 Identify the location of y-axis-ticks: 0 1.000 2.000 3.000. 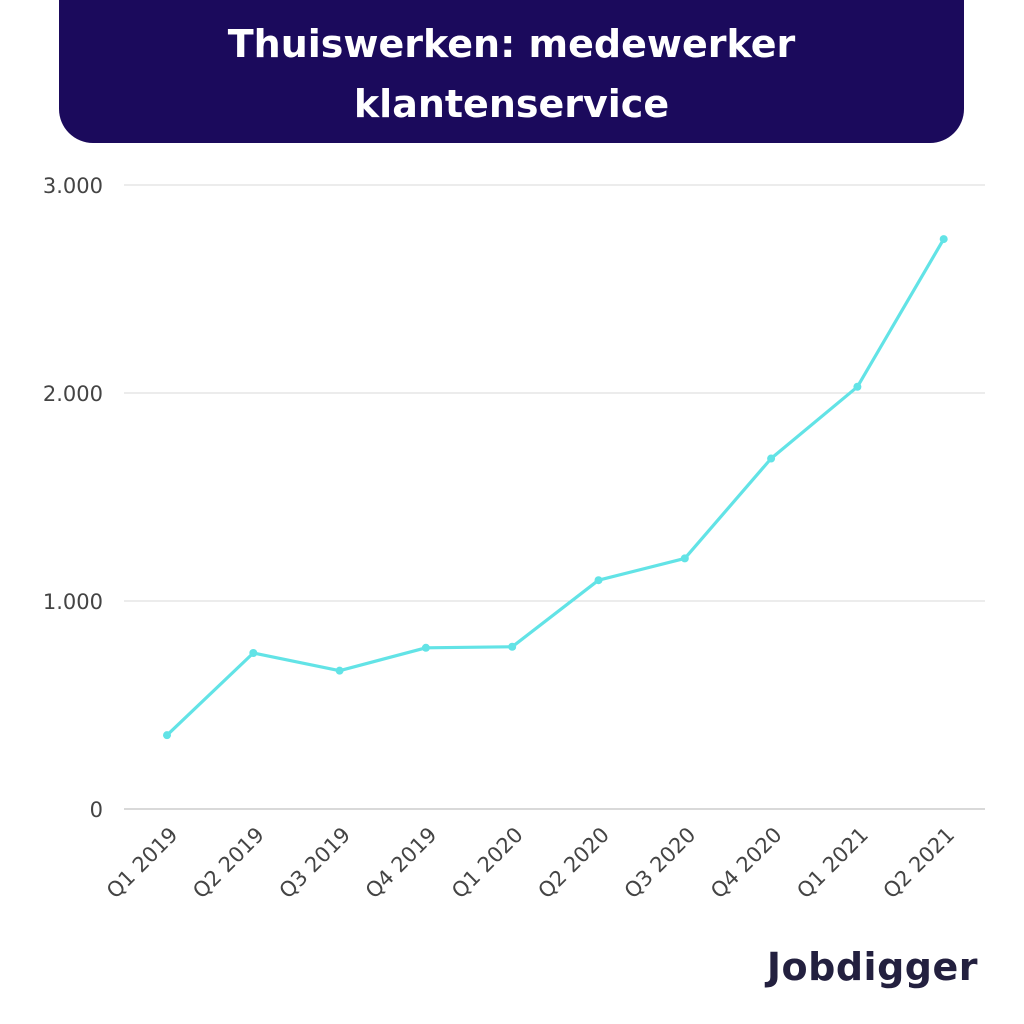
(73, 498).